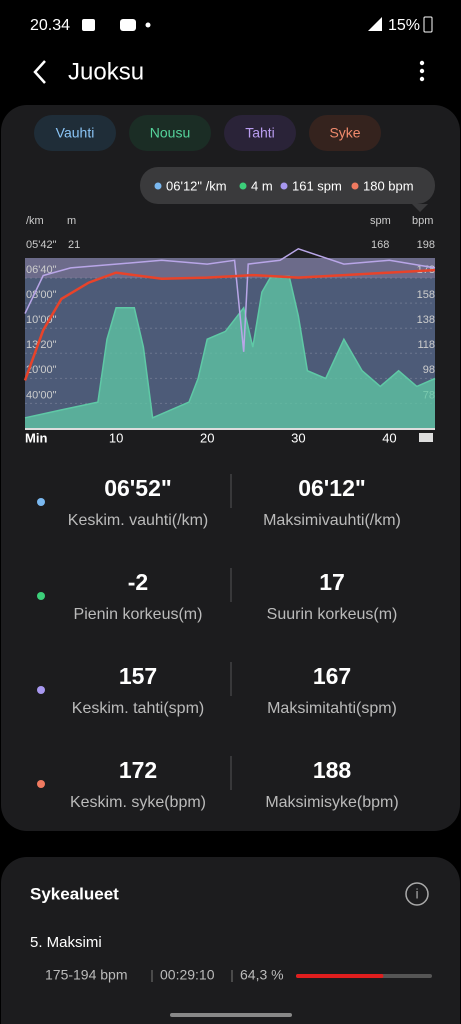 The width and height of the screenshot is (461, 1024). What do you see at coordinates (332, 488) in the screenshot?
I see `stat-value: 06'12"` at bounding box center [332, 488].